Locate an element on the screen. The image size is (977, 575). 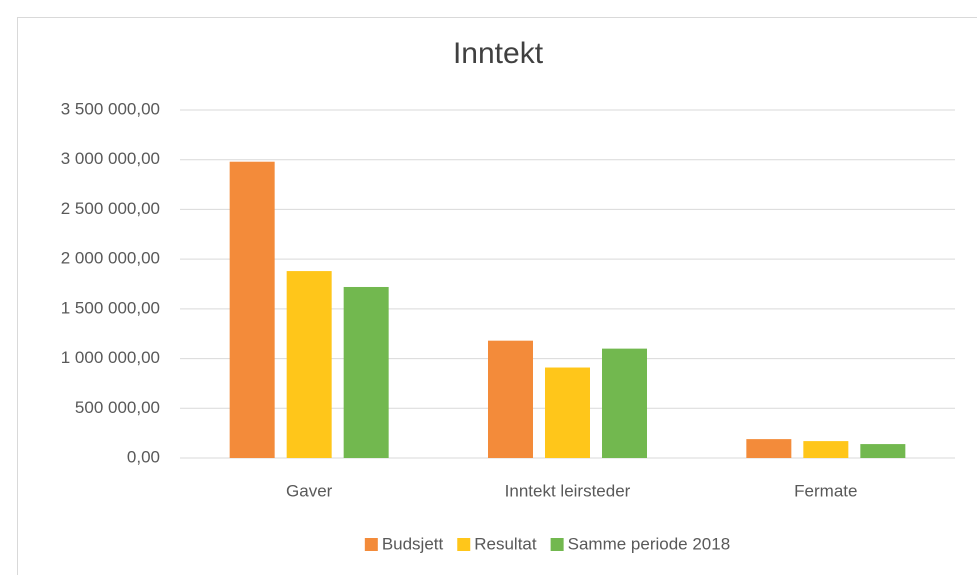
y-tick-label: 1 500 000,00 is located at coordinates (110, 307).